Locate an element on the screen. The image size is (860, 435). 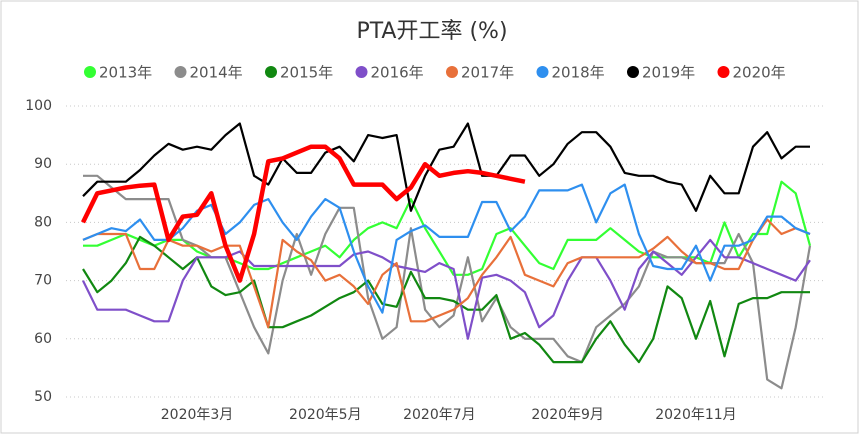
chart-title: PTA开工率 (%) is located at coordinates (431, 31).